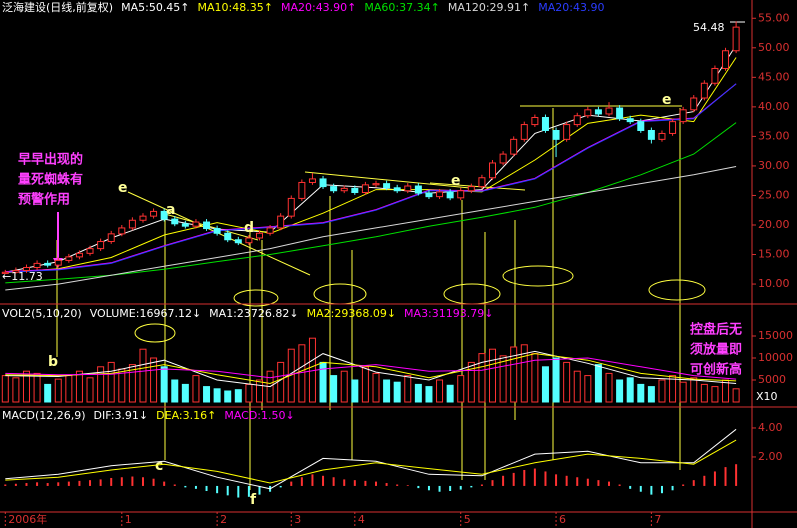  I want to click on y-tick-label: 45.00, so click(774, 76).